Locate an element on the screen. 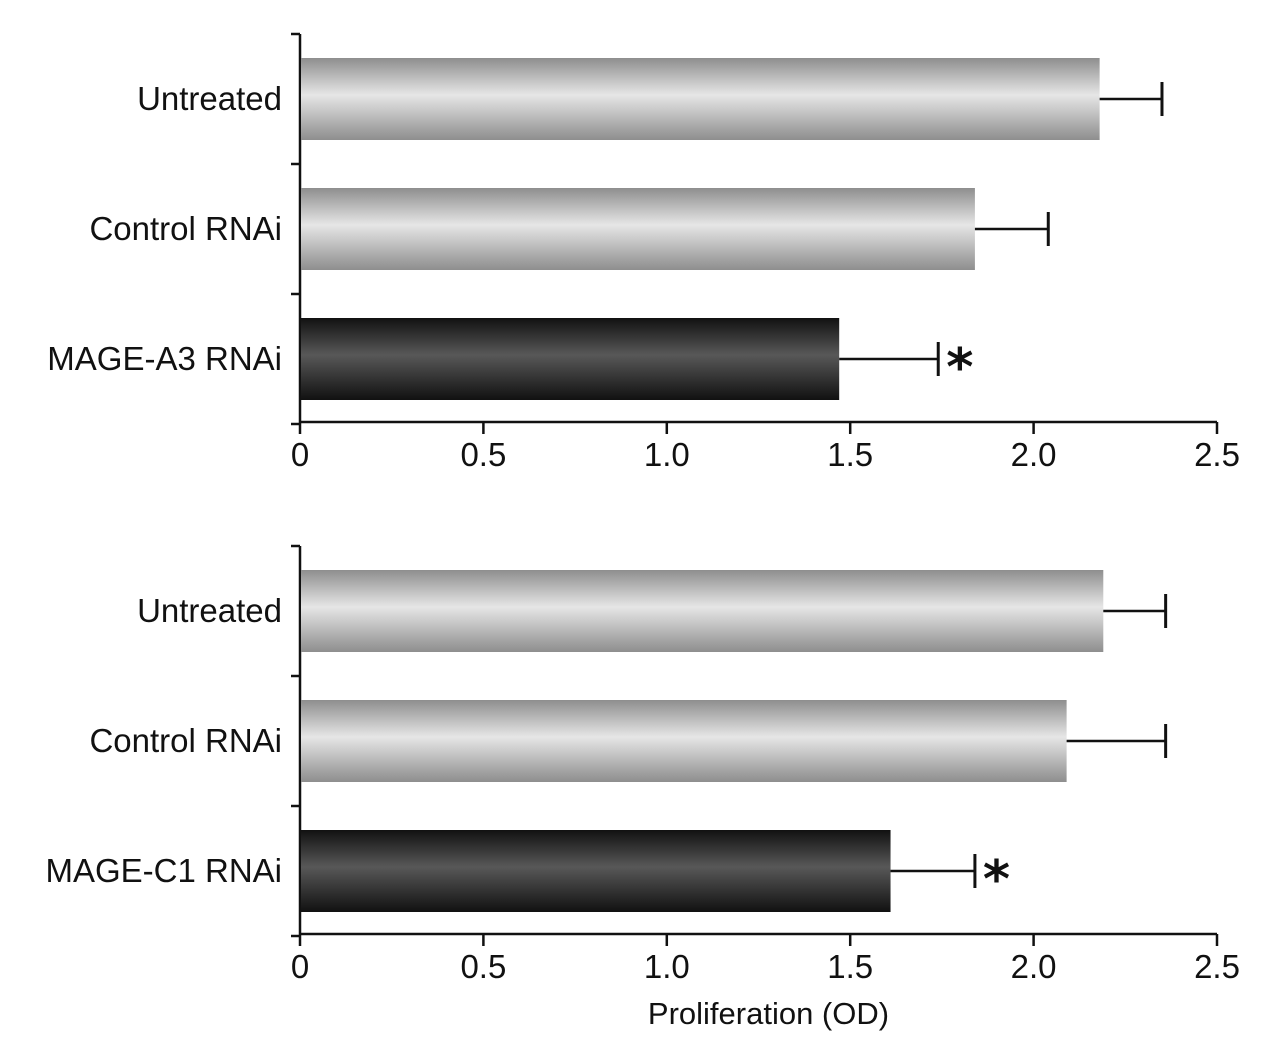  x-axis-title: Proliferation (OD) is located at coordinates (768, 1013).